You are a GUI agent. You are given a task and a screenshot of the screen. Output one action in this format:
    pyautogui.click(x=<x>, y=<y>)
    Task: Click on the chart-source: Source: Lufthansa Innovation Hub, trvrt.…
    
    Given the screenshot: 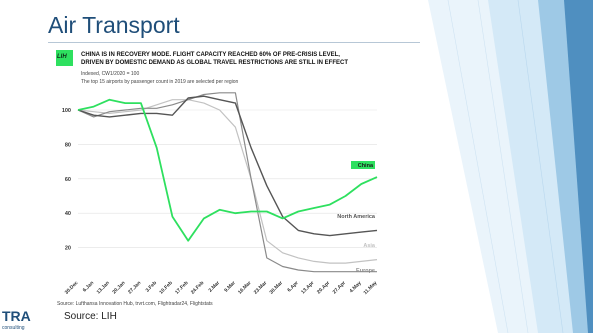 What is the action you would take?
    pyautogui.click(x=135, y=304)
    